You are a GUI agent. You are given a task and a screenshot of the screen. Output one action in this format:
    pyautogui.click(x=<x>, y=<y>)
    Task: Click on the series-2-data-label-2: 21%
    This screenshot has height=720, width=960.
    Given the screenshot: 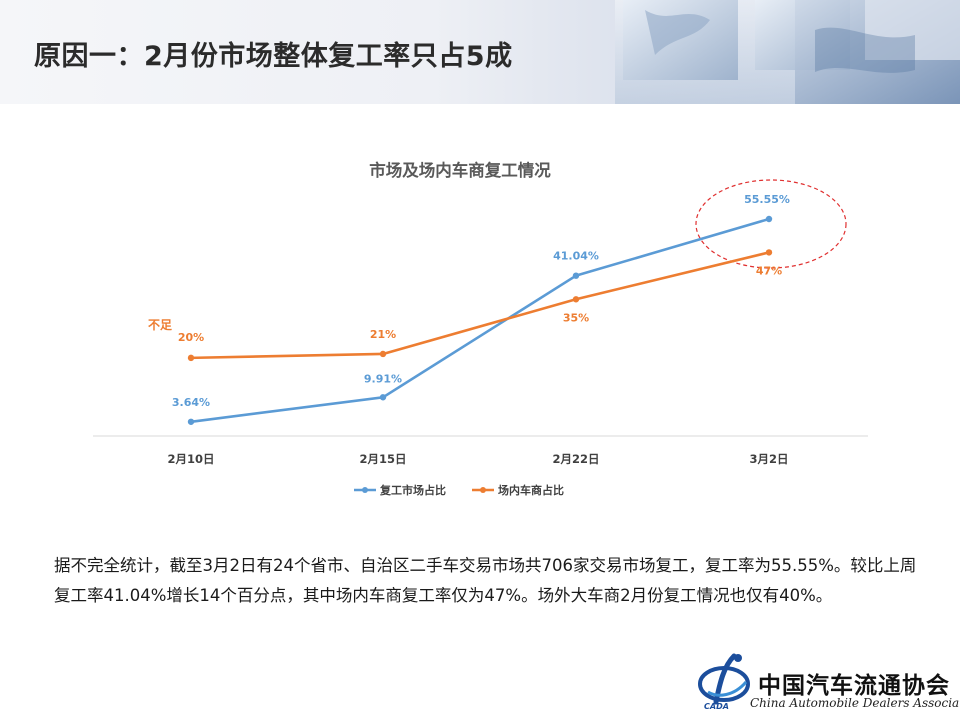 What is the action you would take?
    pyautogui.click(x=383, y=334)
    